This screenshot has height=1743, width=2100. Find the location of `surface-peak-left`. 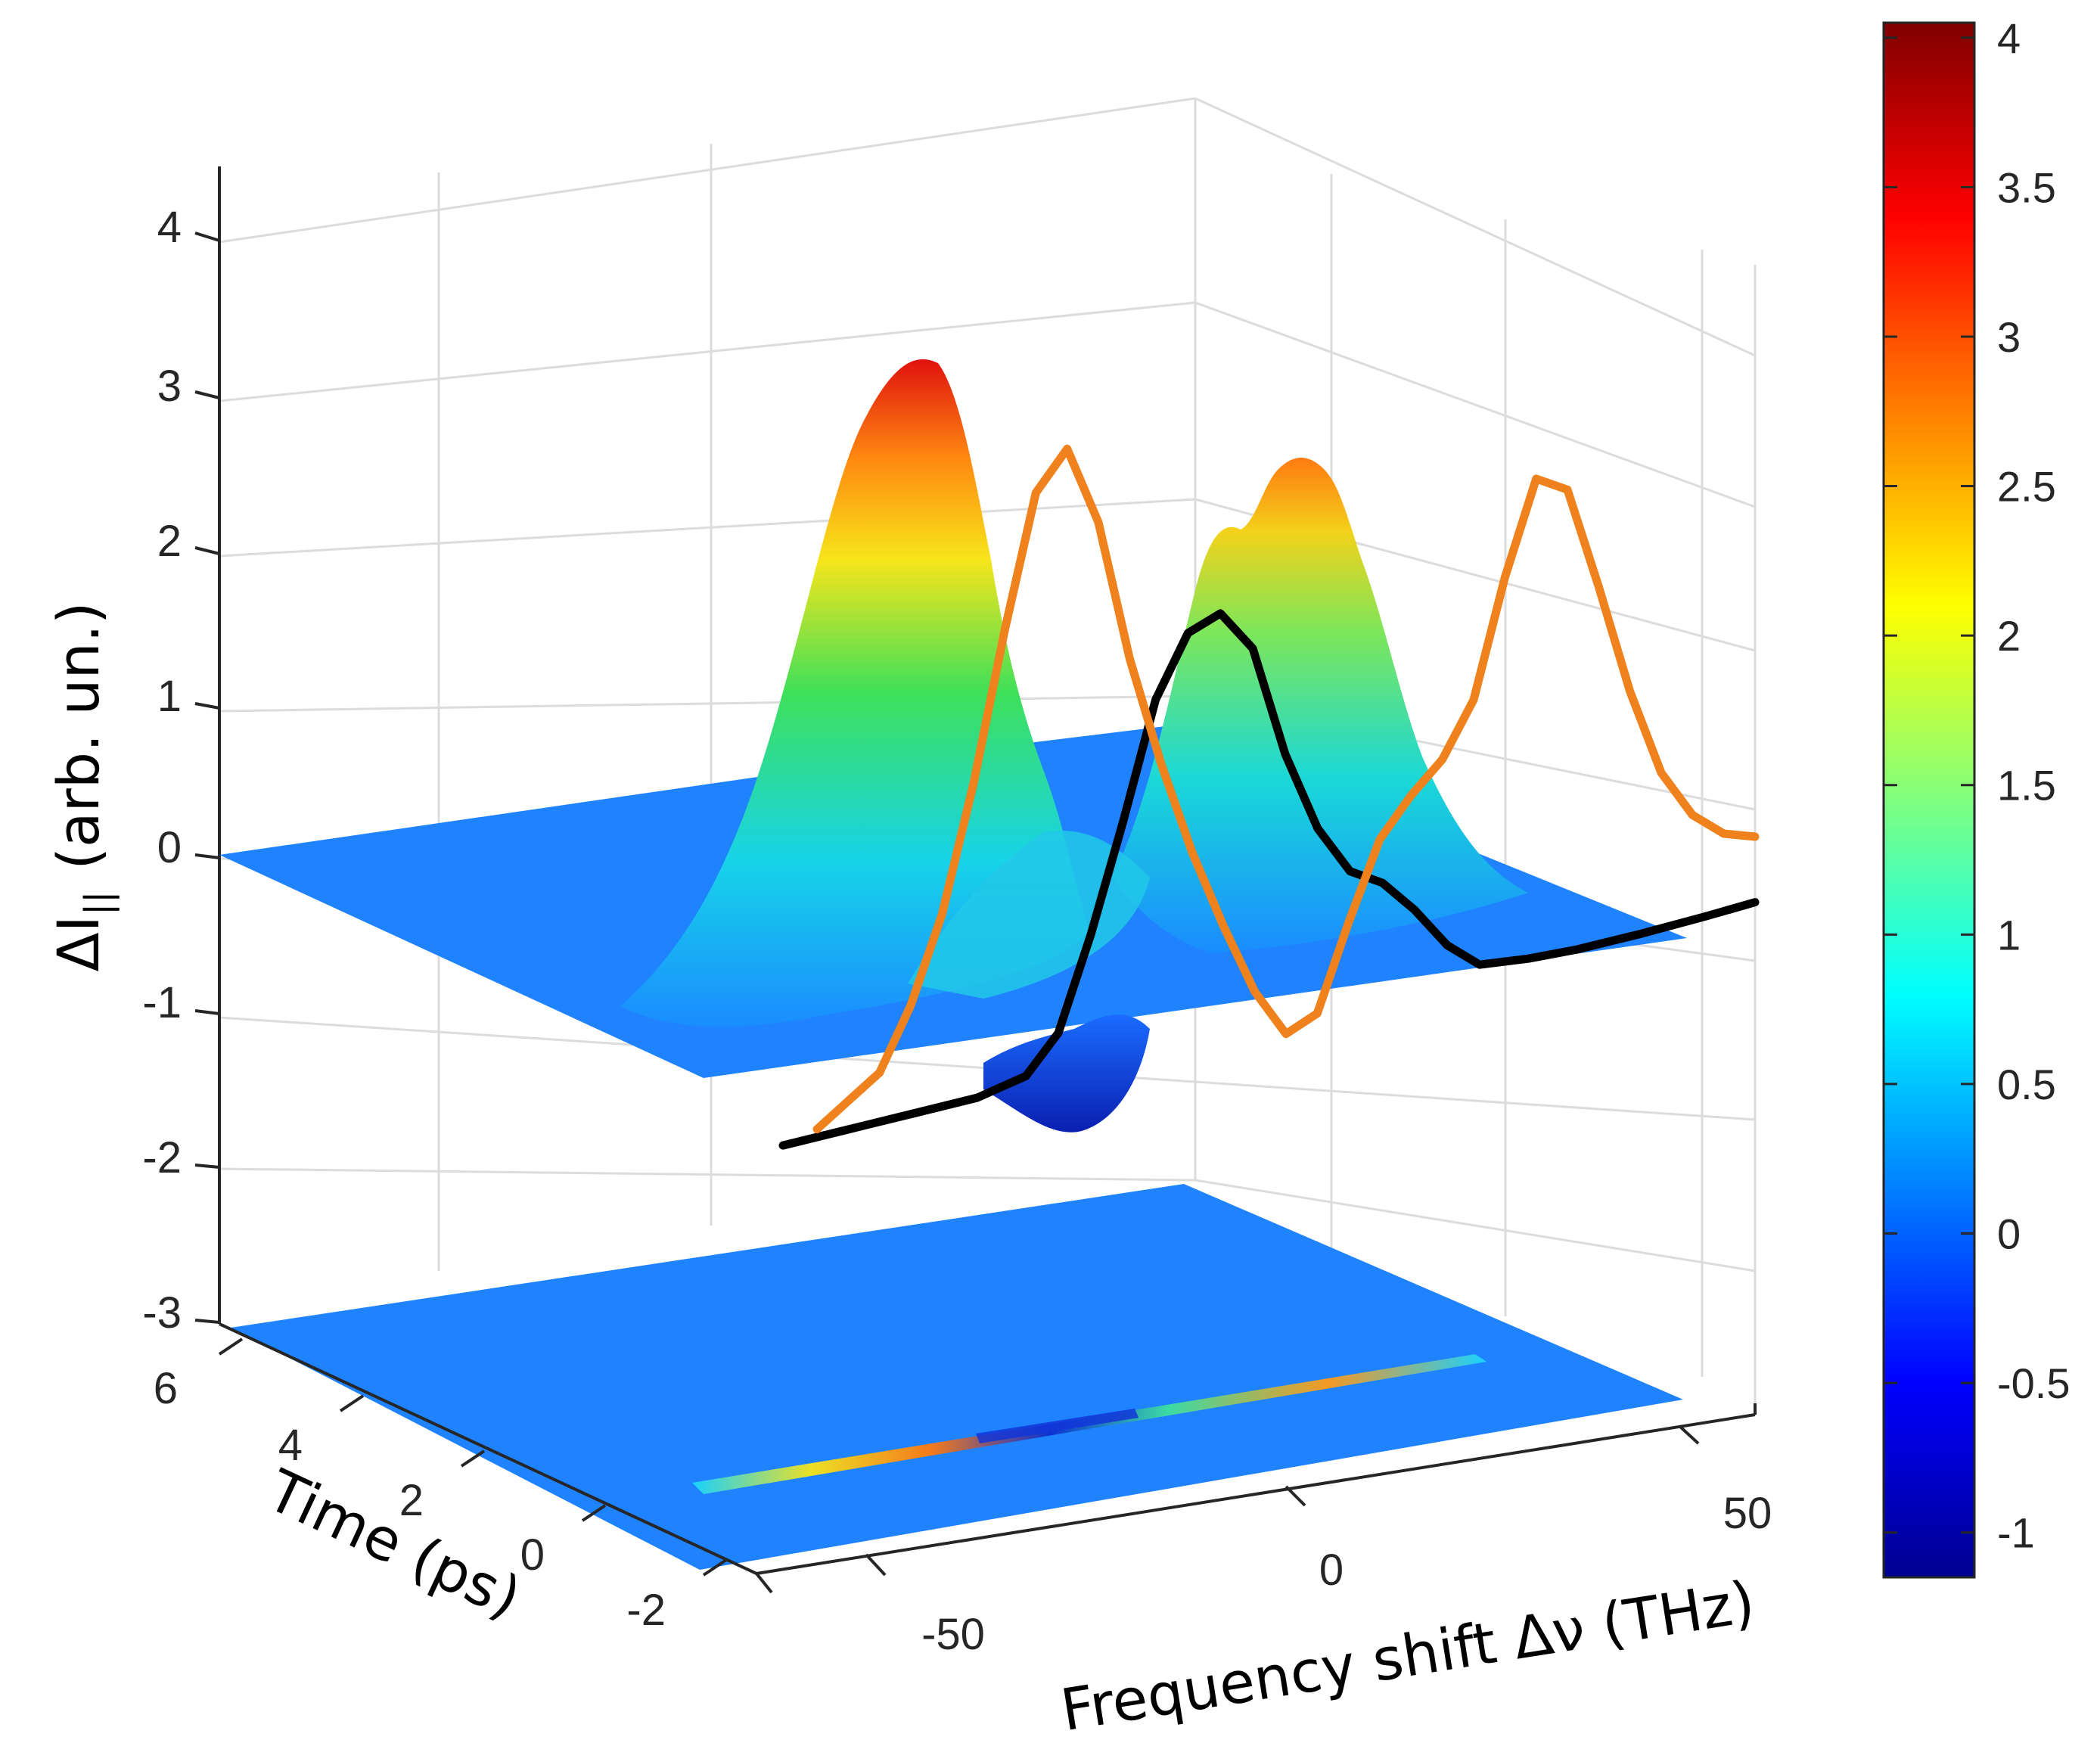

surface-peak-left is located at coordinates (854, 693).